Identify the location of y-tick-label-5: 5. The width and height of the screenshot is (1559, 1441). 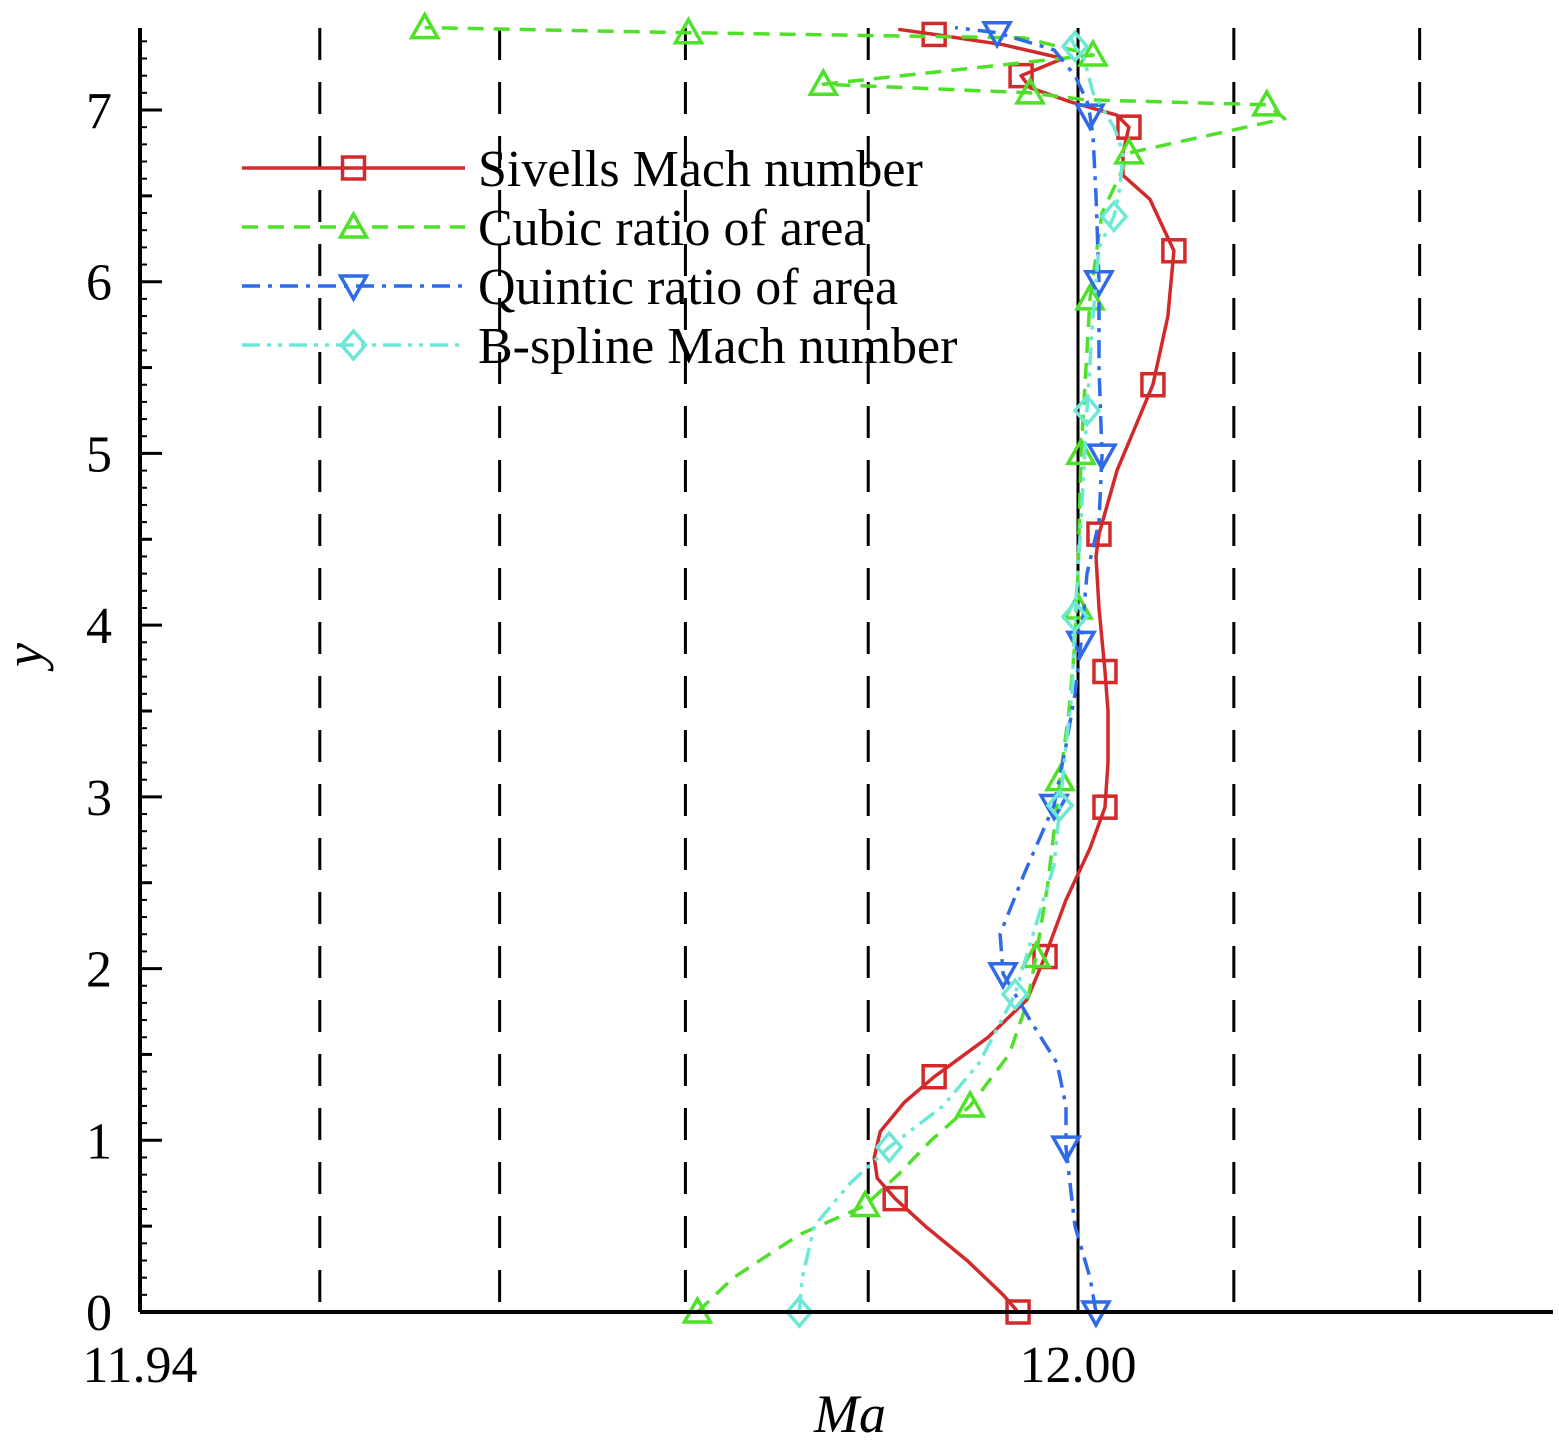
(99, 454).